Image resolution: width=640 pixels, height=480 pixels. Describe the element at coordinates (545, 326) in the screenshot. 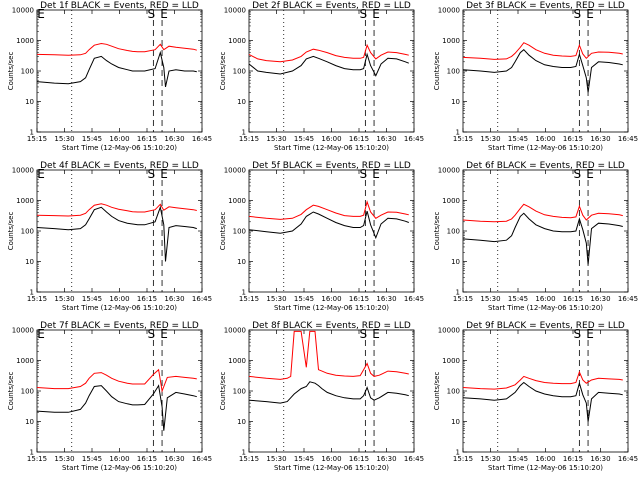

I see `panel-title: Det 9f BLACK = Events, RED = LLD` at that location.